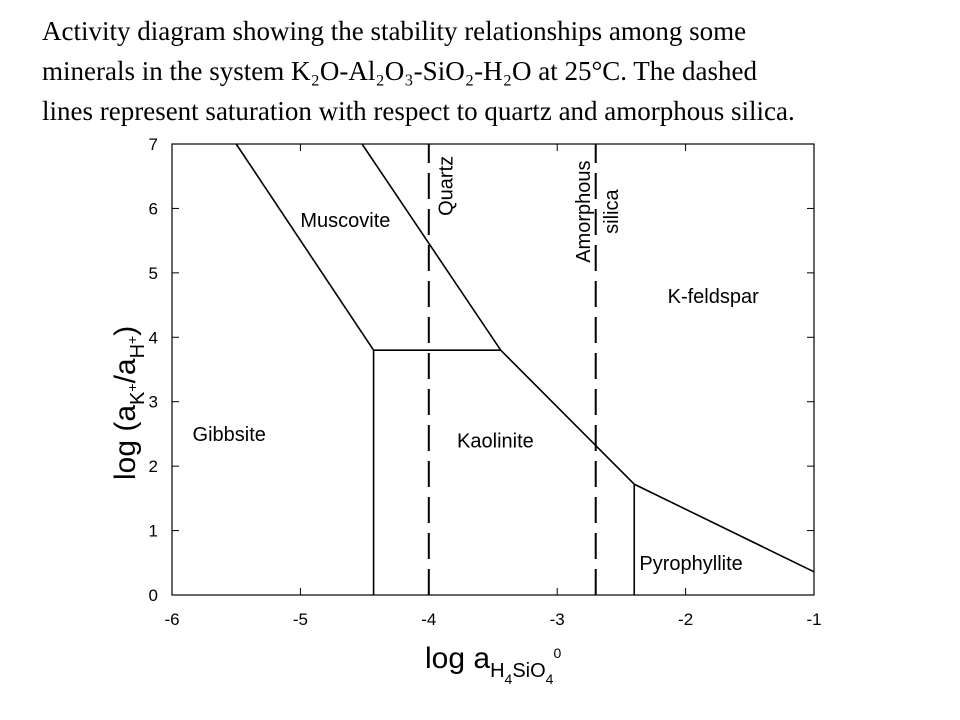 The image size is (960, 720). I want to click on x-tick-label: -3, so click(557, 619).